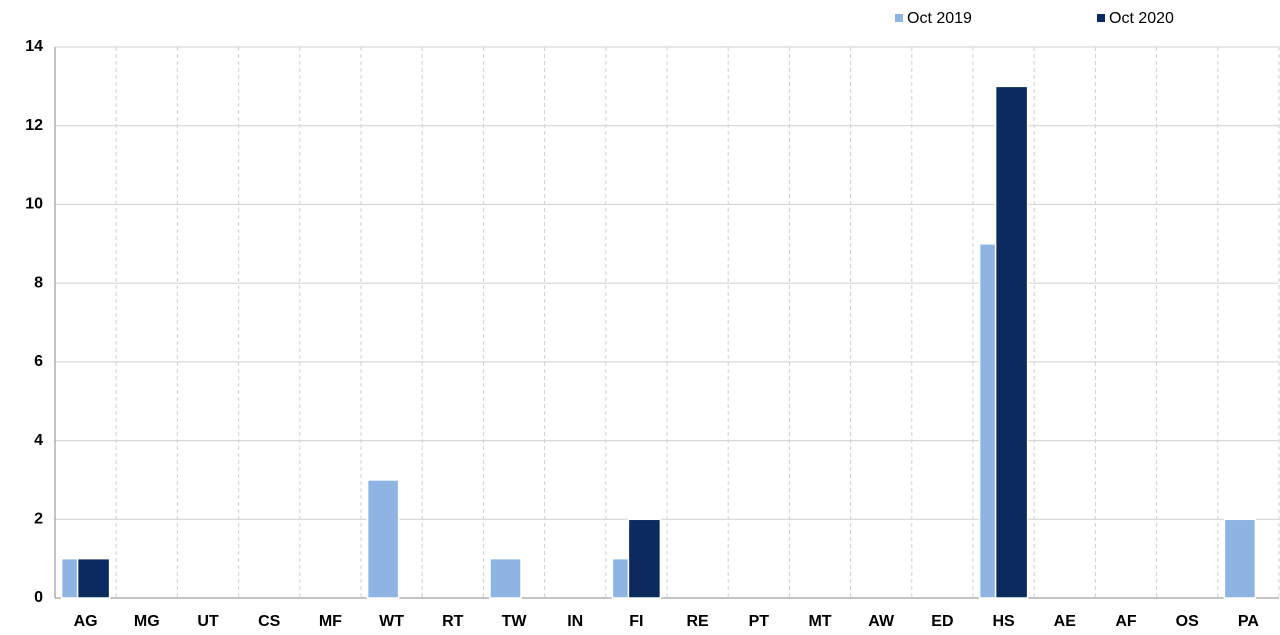  Describe the element at coordinates (34, 46) in the screenshot. I see `y-tick-label: 14` at that location.